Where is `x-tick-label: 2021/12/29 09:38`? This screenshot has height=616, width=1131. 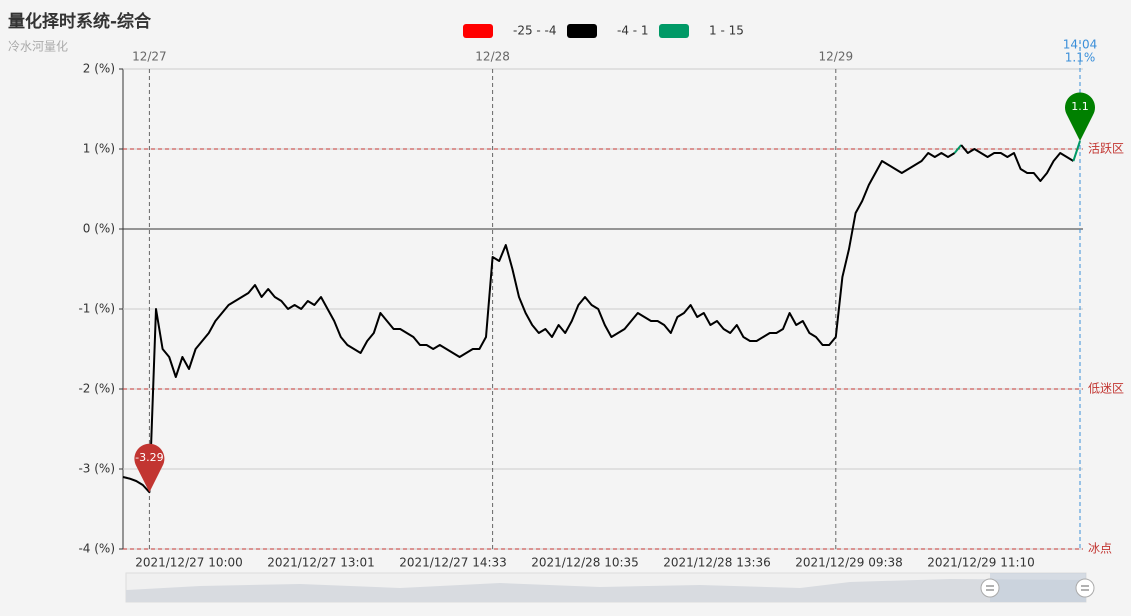 x-tick-label: 2021/12/29 09:38 is located at coordinates (849, 563).